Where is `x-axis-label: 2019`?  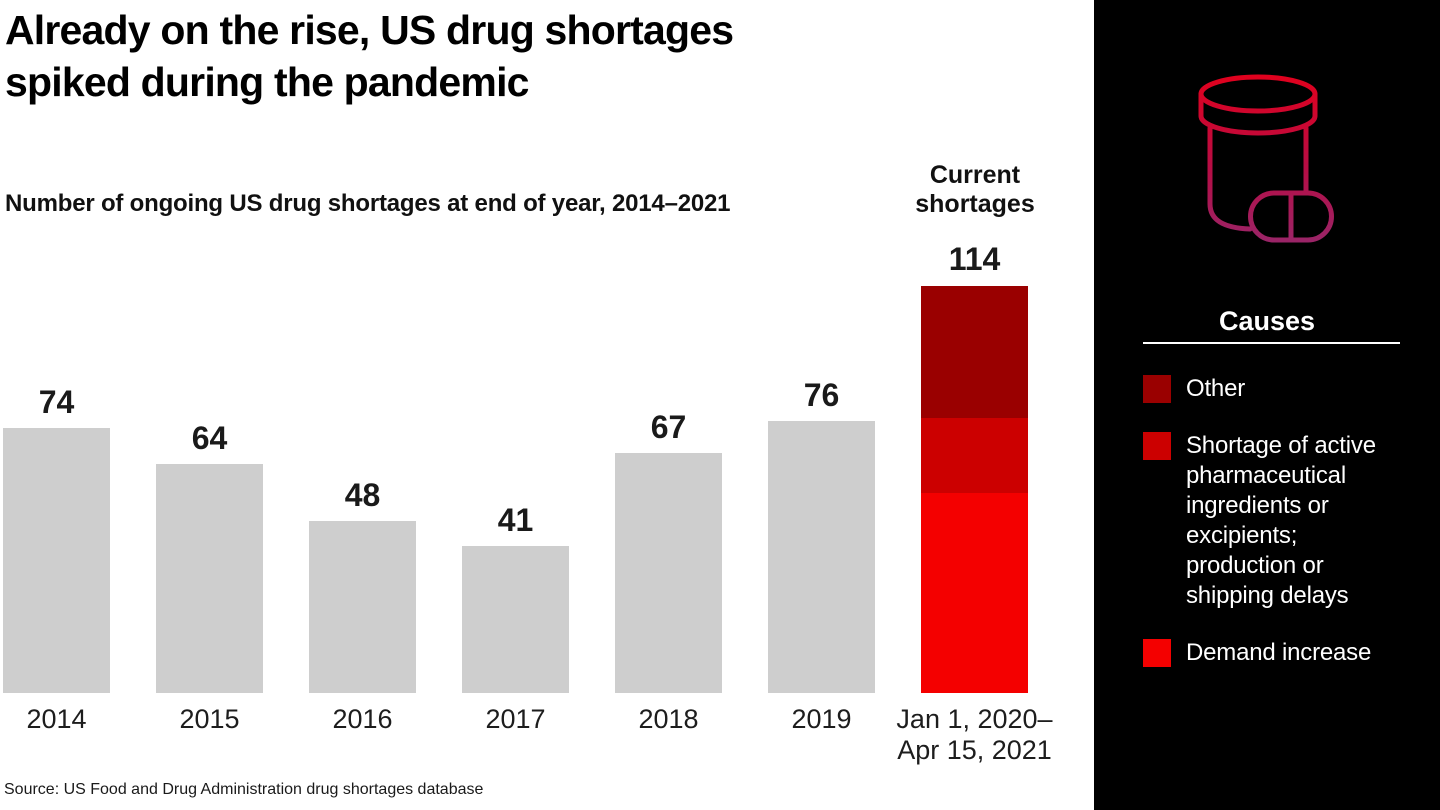 x-axis-label: 2019 is located at coordinates (821, 719).